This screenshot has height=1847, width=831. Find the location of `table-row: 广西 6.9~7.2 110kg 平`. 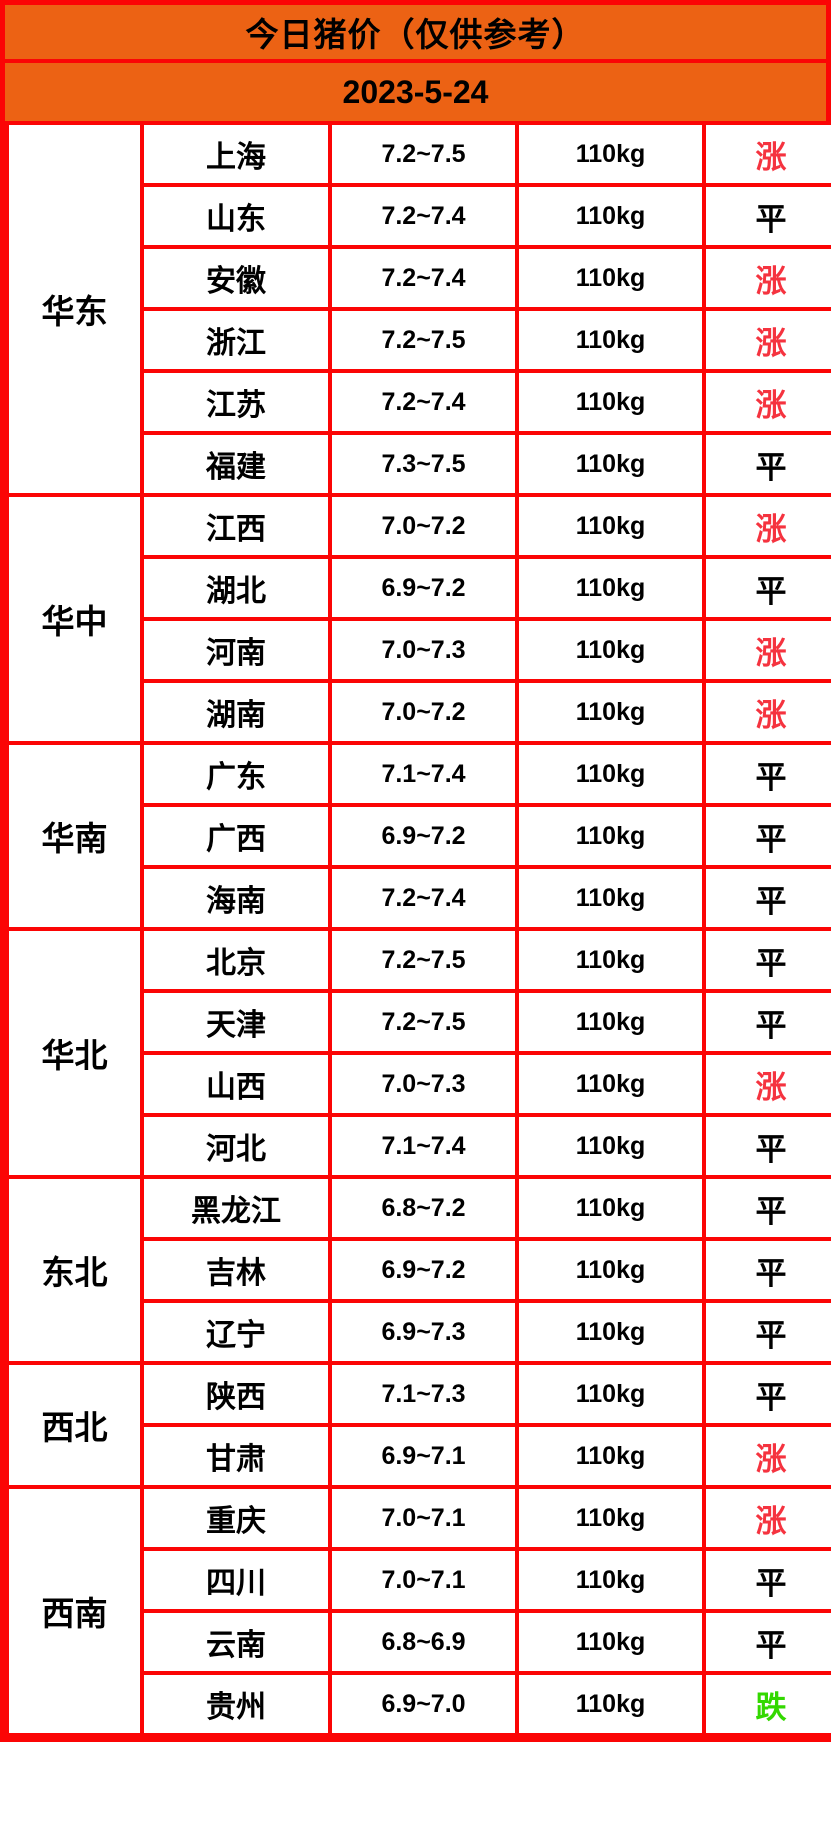

table-row: 广西 6.9~7.2 110kg 平 is located at coordinates (419, 836).